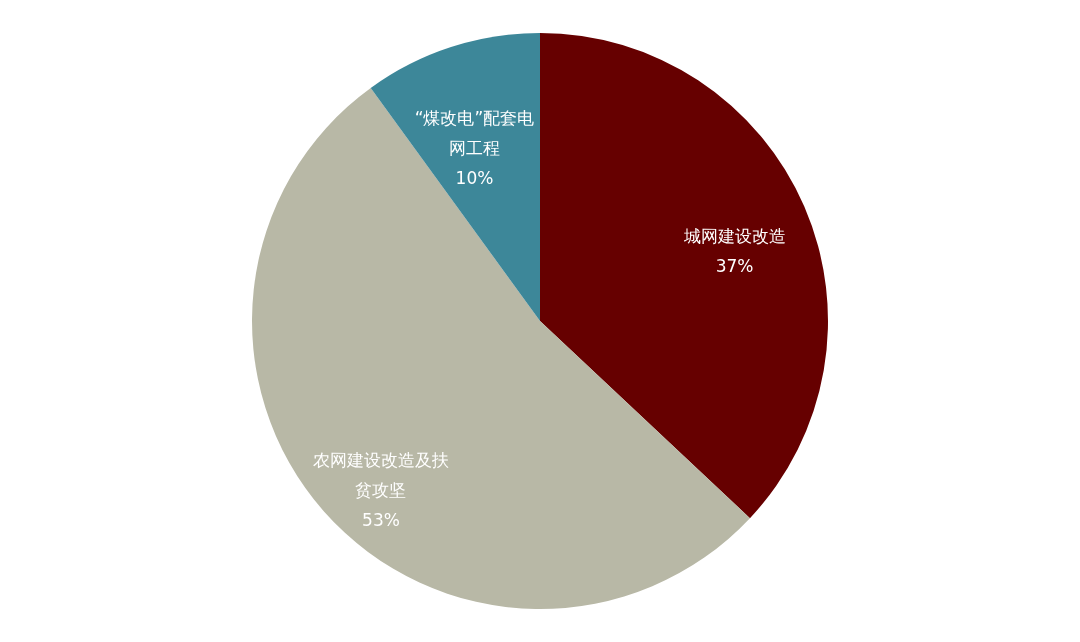 The width and height of the screenshot is (1080, 642). What do you see at coordinates (474, 133) in the screenshot?
I see `slice-label: “煤改电”配套电网工程` at bounding box center [474, 133].